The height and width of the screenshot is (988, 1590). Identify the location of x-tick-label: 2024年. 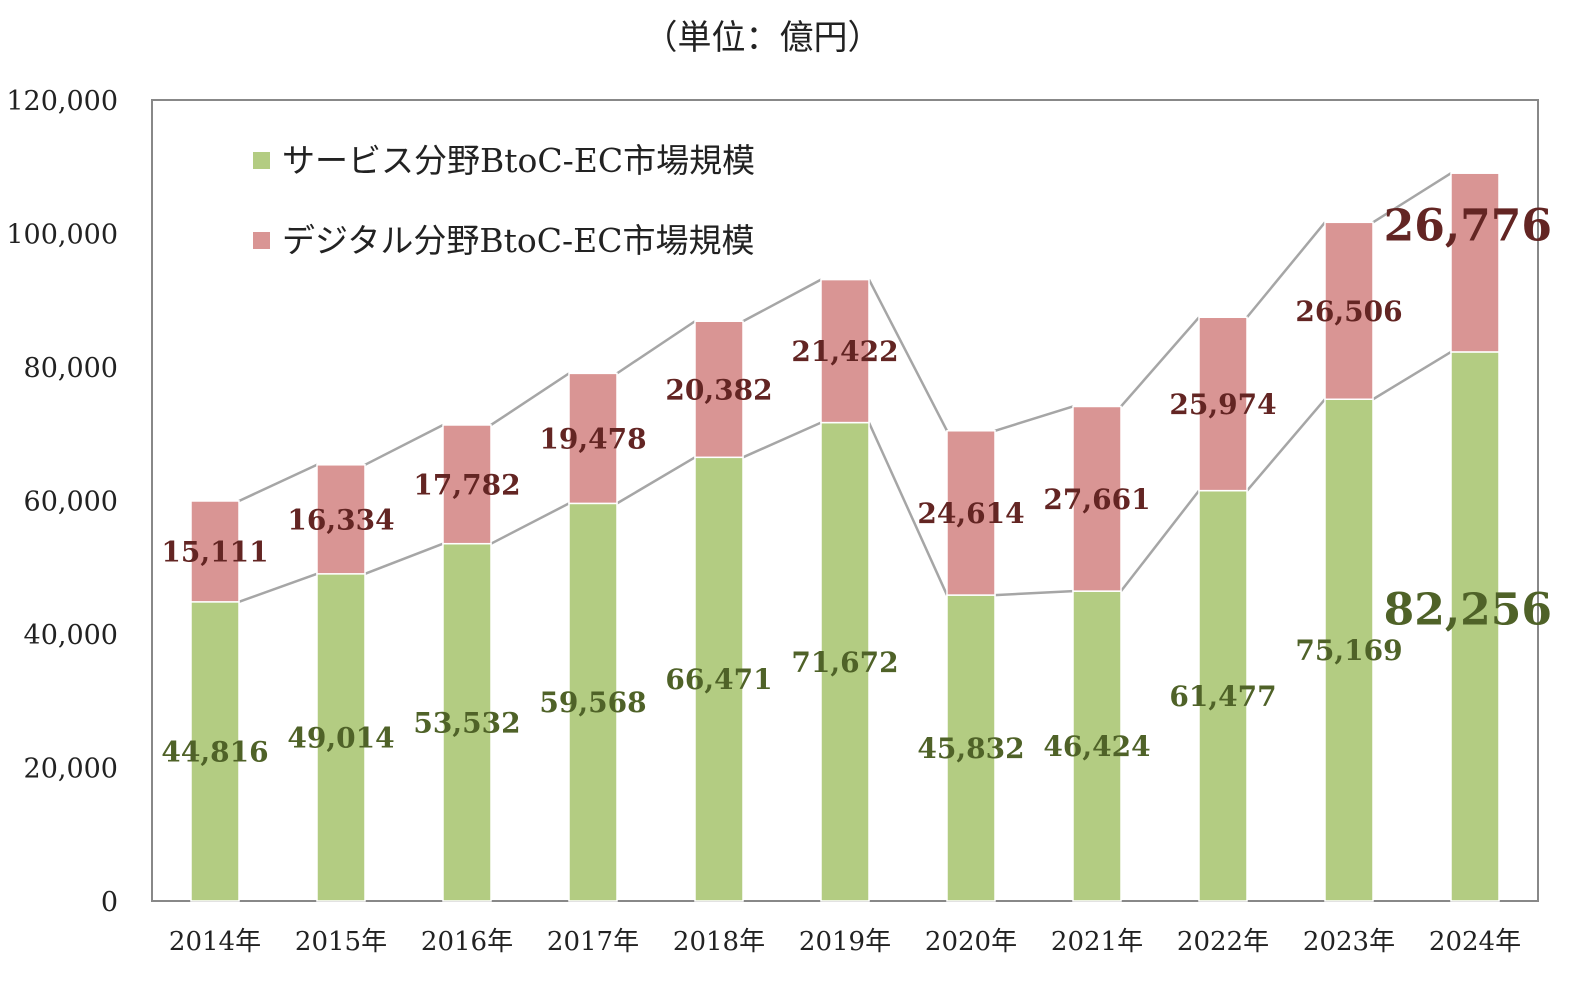
(1475, 942).